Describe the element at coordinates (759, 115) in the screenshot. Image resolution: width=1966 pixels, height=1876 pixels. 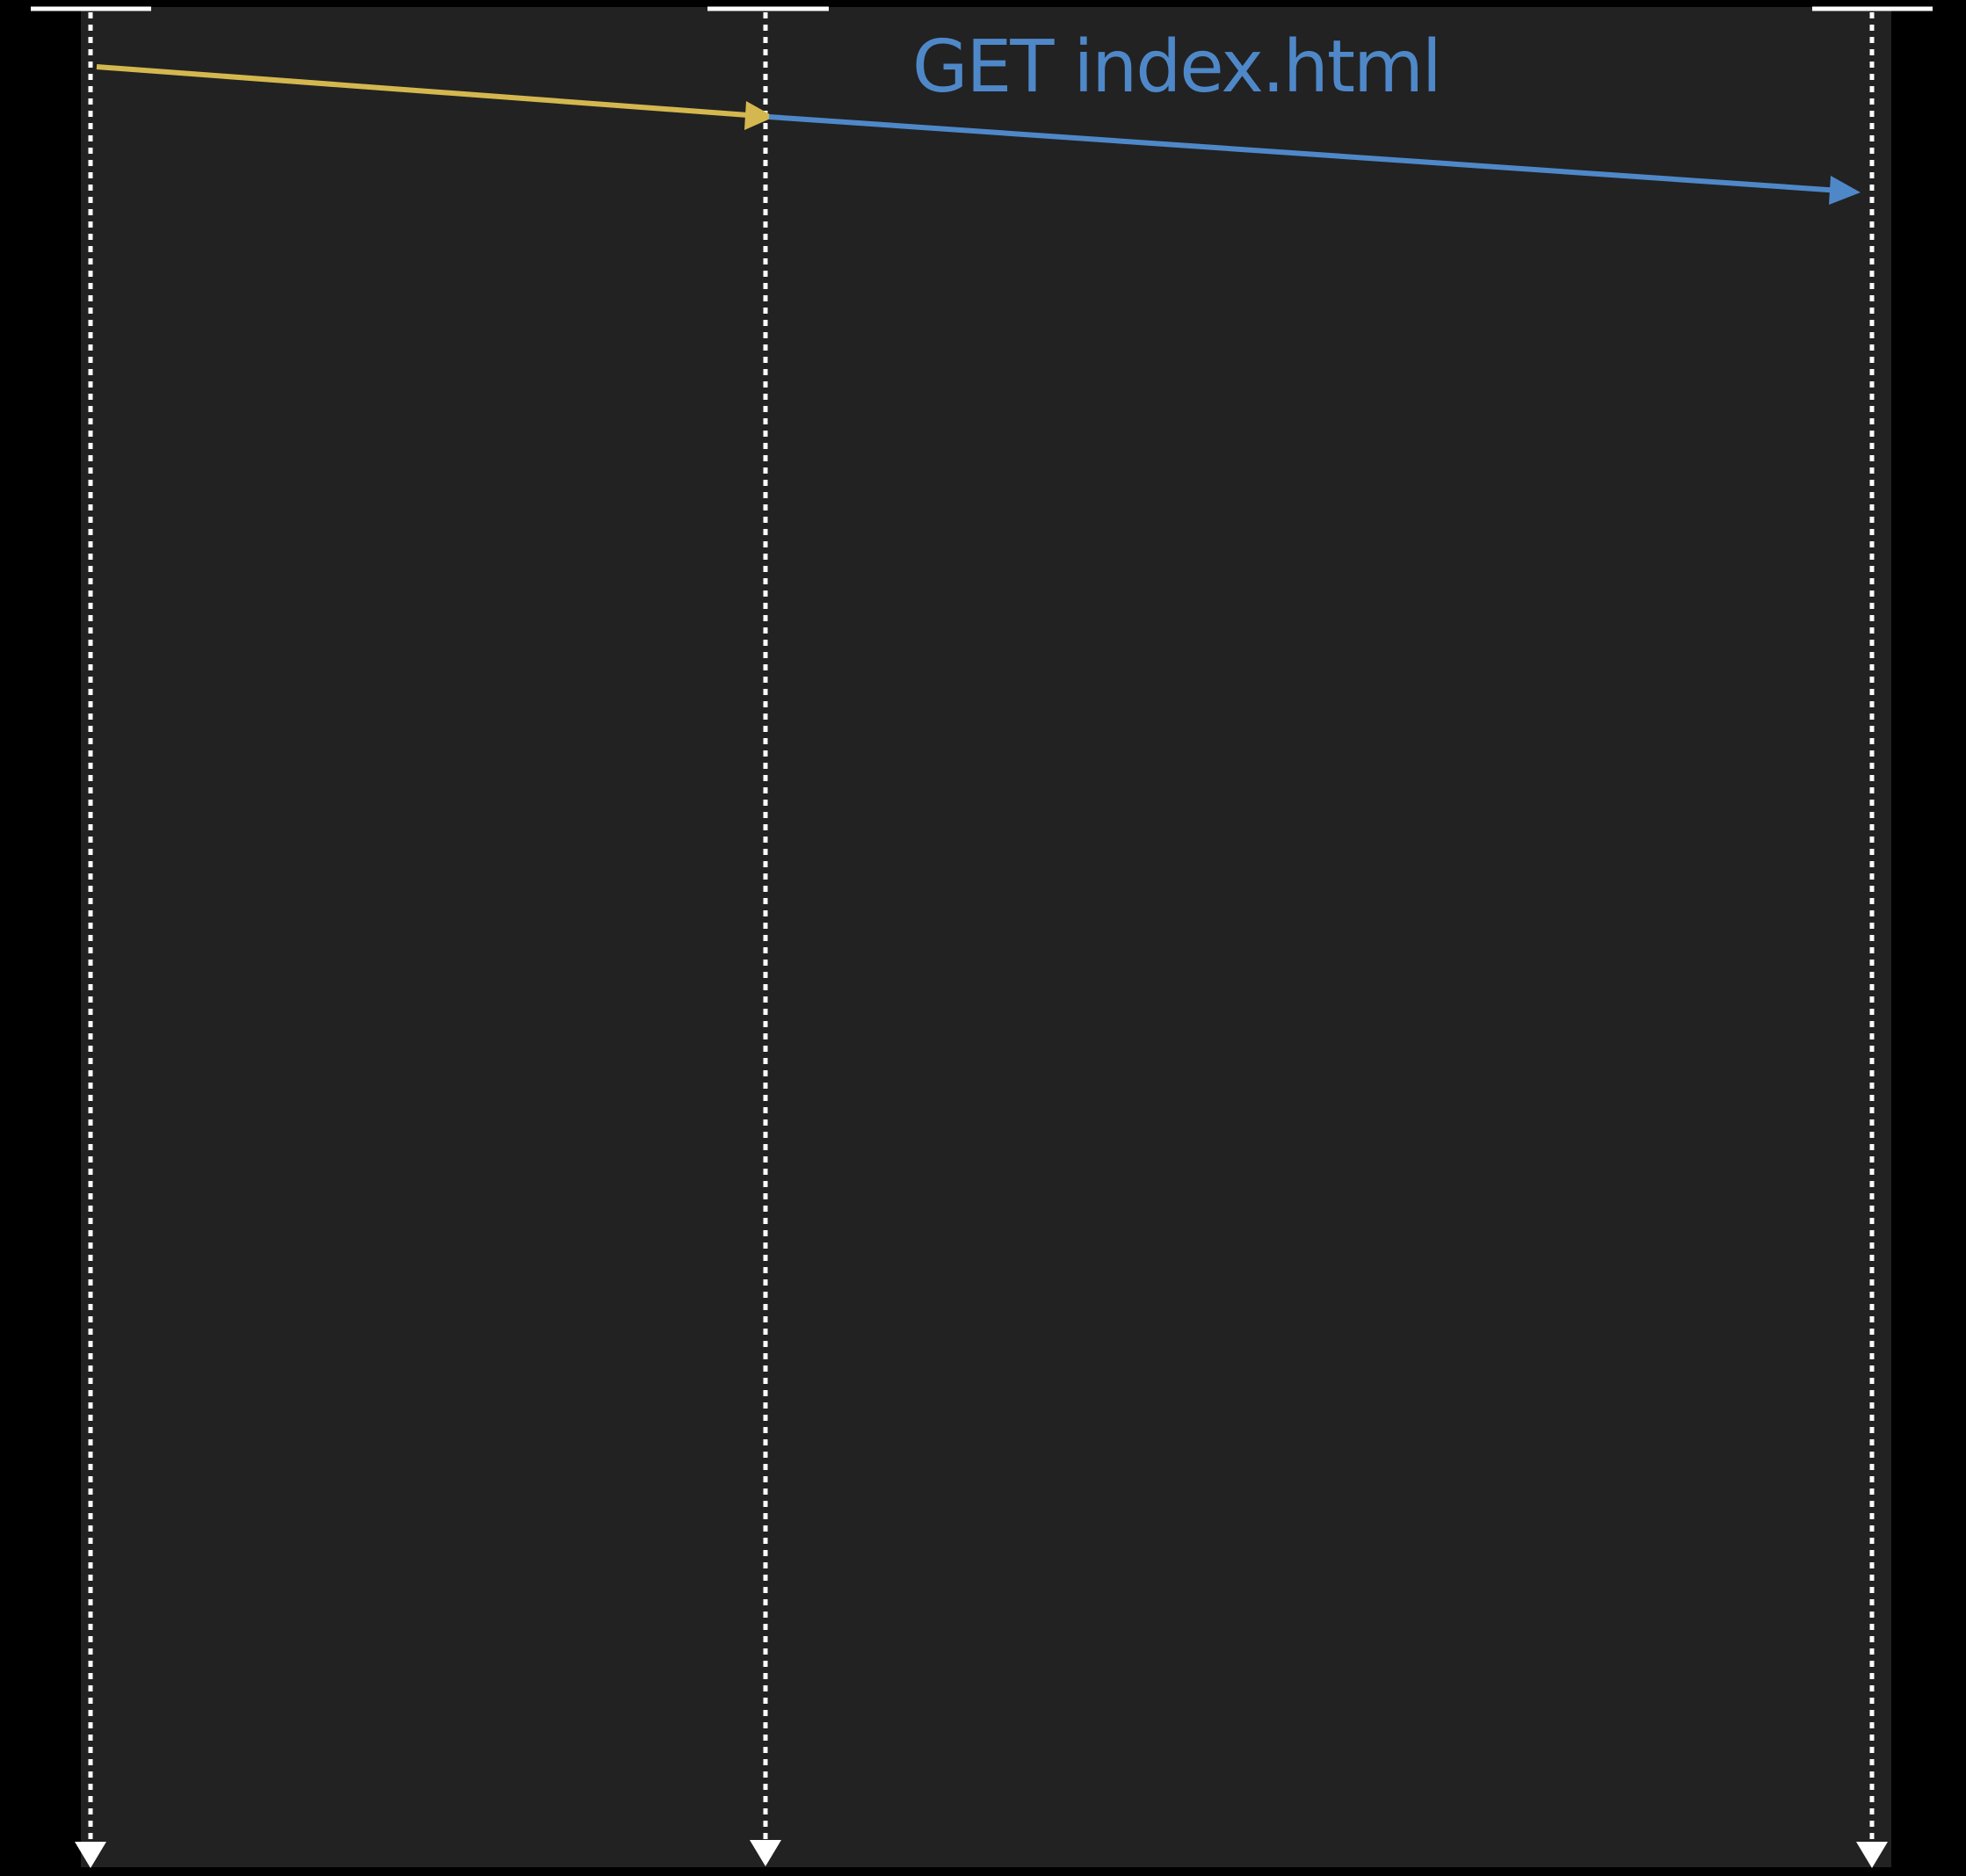
I see `message-1-arrowhead` at that location.